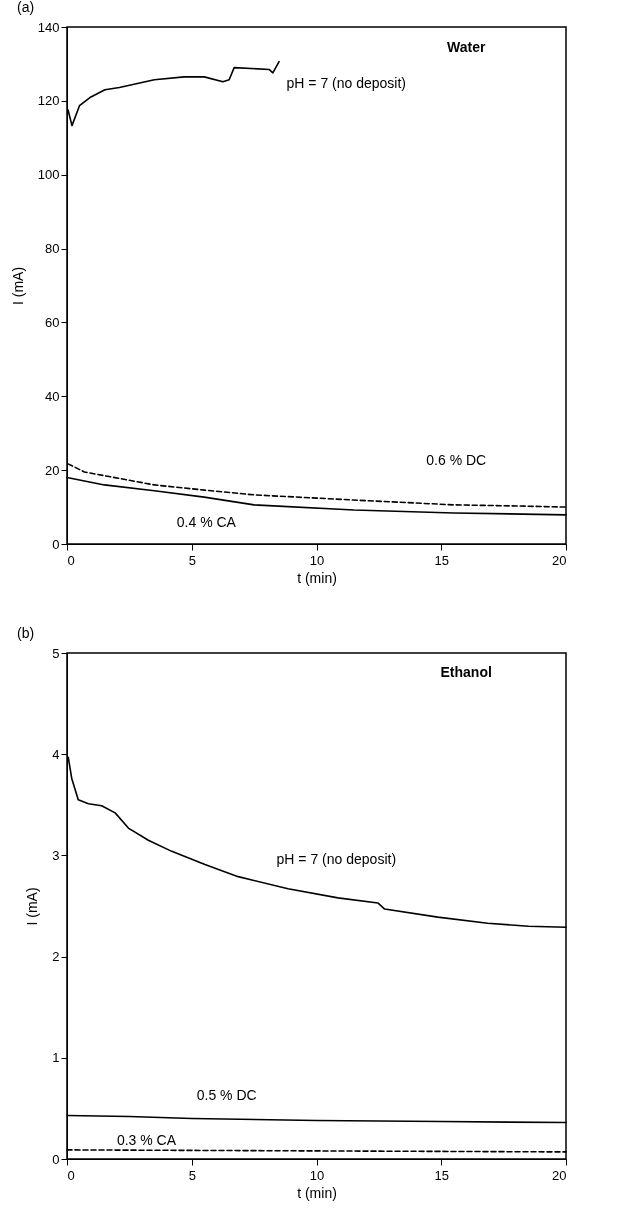  Describe the element at coordinates (48, 175) in the screenshot. I see `y-tick-label: 100` at that location.